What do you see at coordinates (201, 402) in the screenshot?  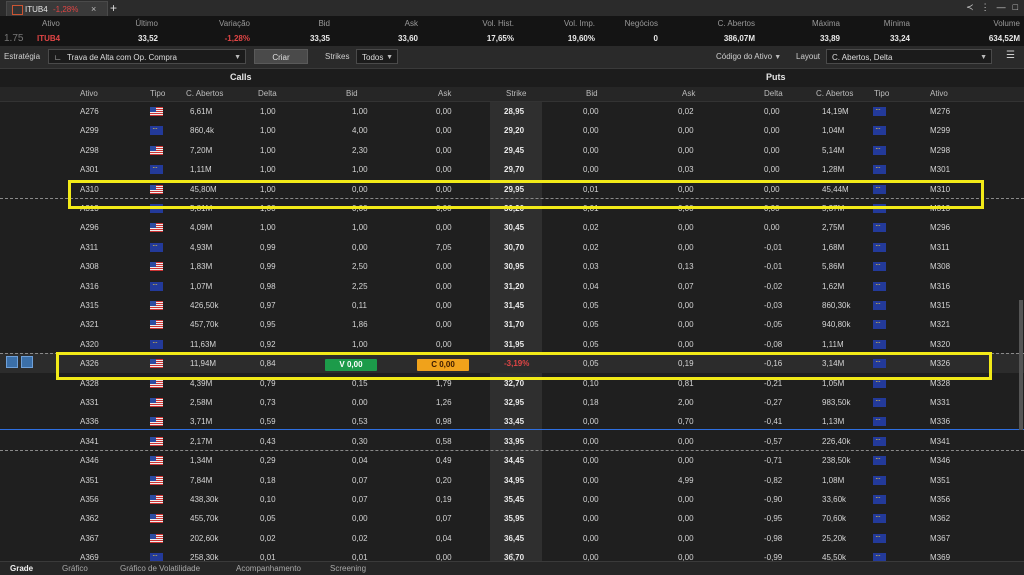 I see `cell-coi: 2,58M` at bounding box center [201, 402].